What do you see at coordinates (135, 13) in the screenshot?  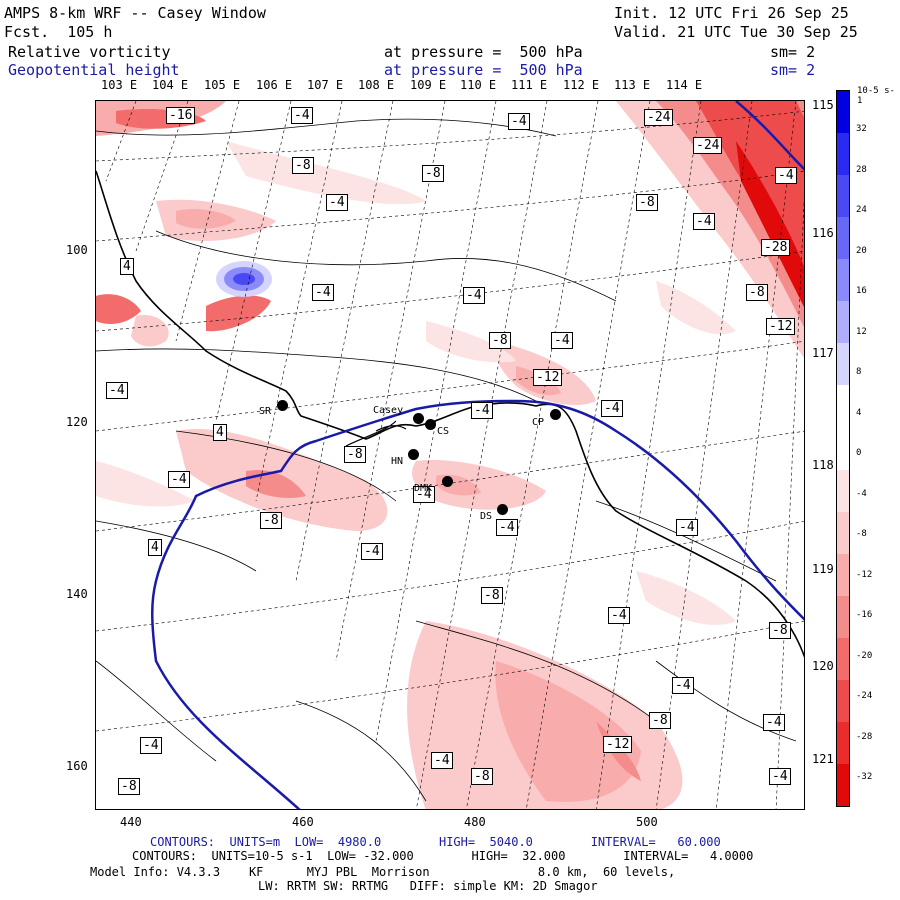 I see `title: AMPS 8-km WRF -- Casey Window` at bounding box center [135, 13].